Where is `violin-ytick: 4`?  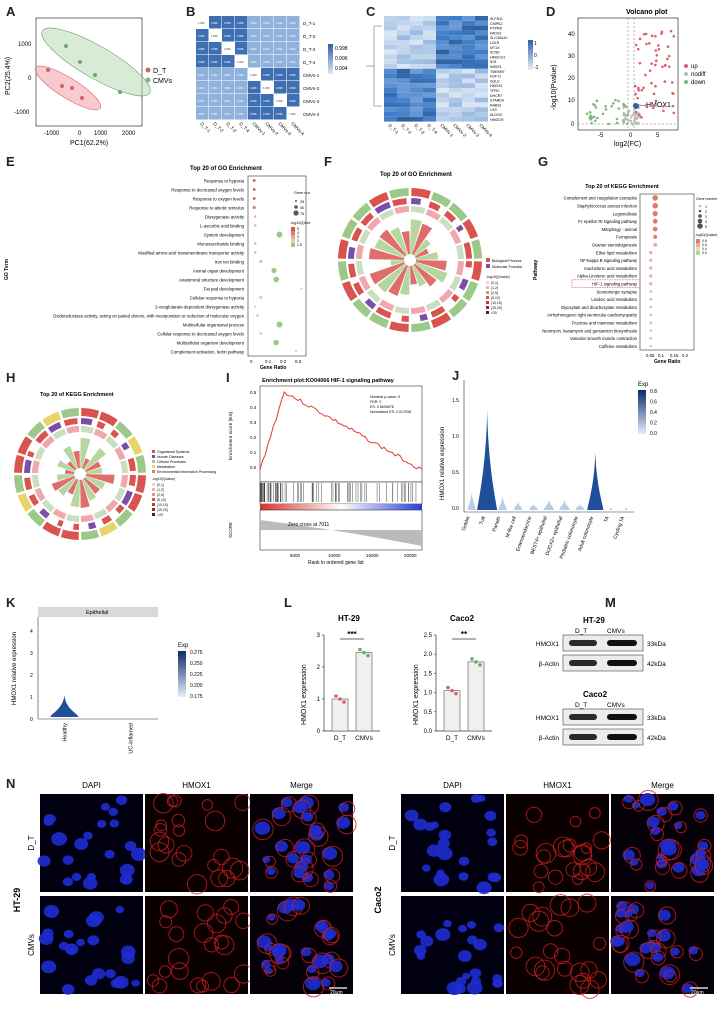 violin-ytick: 4 is located at coordinates (31, 632).